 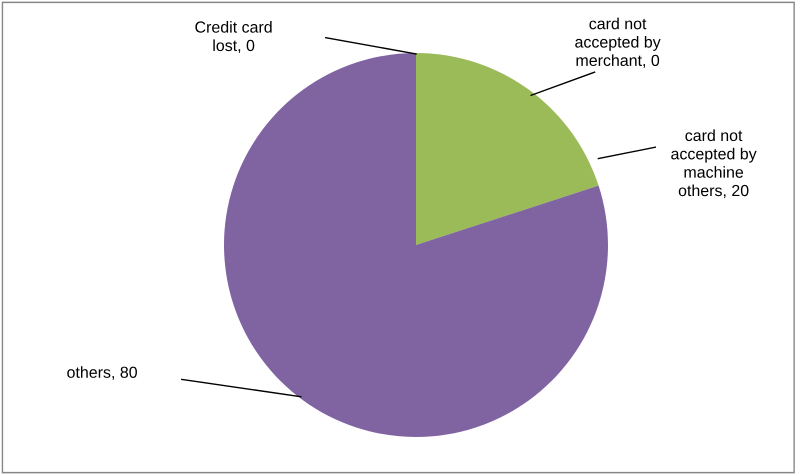 I want to click on category-label: Credit card lost, 0, so click(x=233, y=37).